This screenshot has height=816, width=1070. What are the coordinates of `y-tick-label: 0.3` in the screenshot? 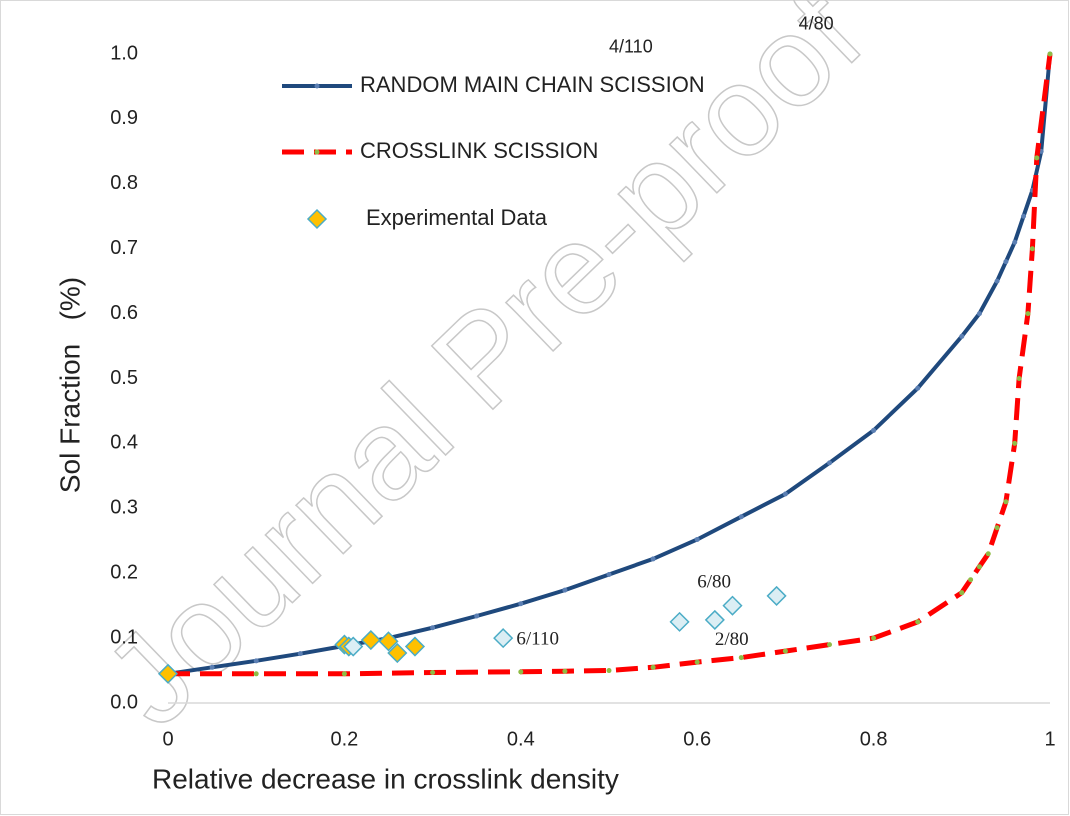 It's located at (124, 508).